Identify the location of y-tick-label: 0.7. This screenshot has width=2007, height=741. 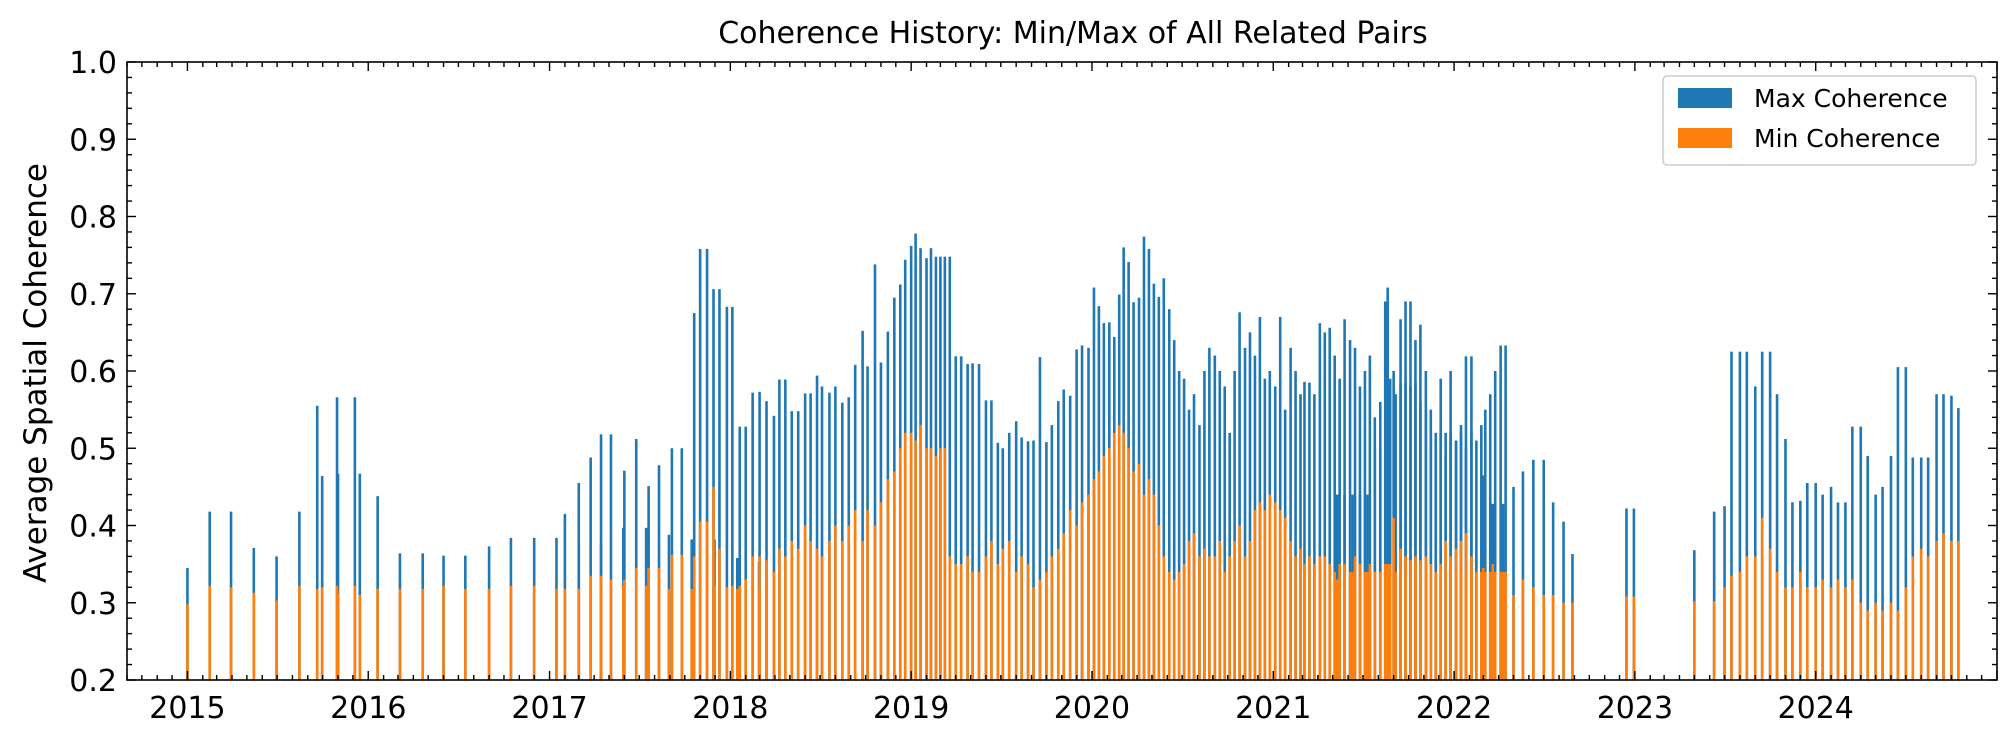
(93, 295).